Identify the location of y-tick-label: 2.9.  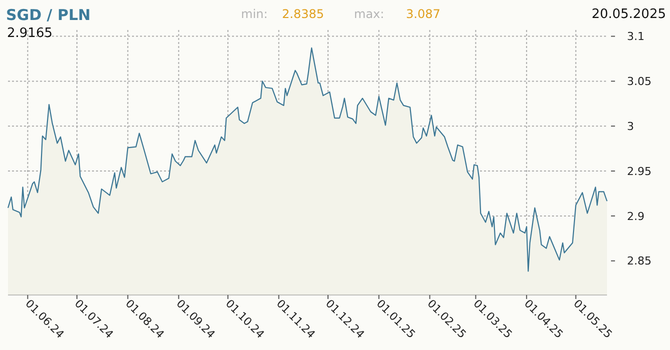
(635, 216).